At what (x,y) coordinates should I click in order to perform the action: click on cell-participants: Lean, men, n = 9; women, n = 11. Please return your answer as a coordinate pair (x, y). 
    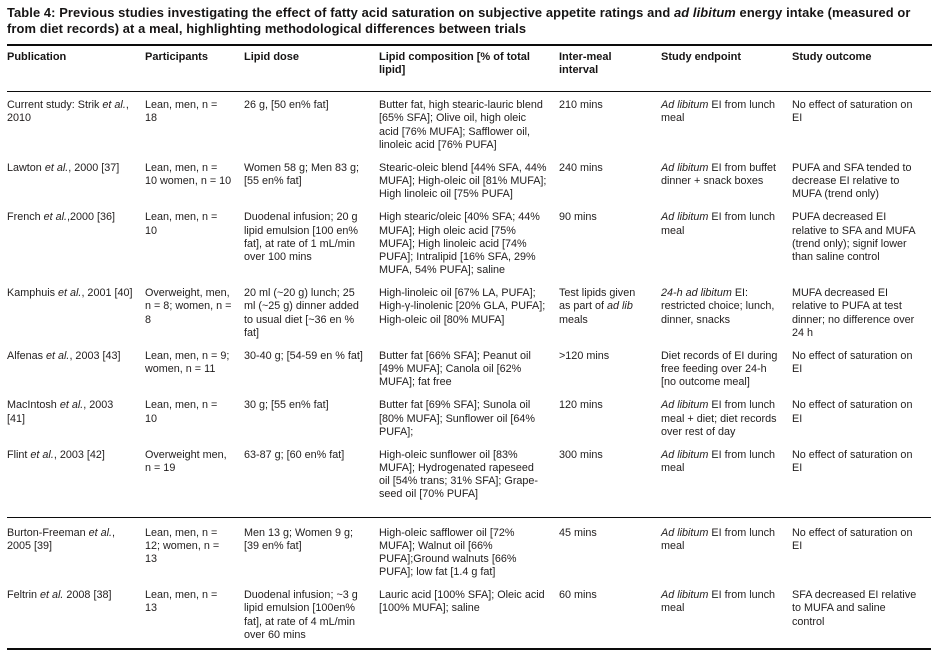
    Looking at the image, I should click on (187, 362).